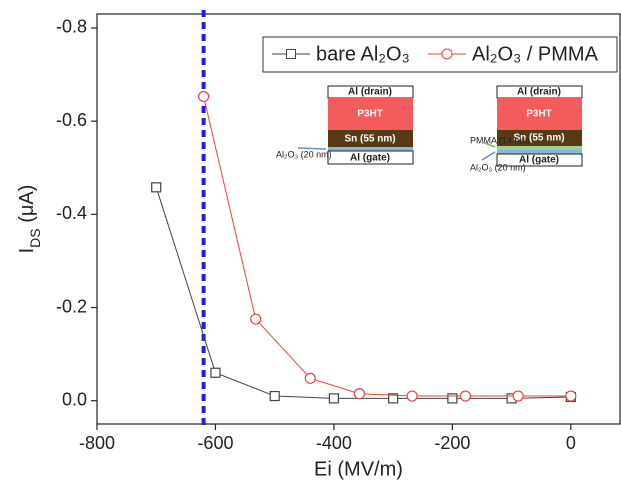 The height and width of the screenshot is (492, 621). What do you see at coordinates (71, 306) in the screenshot?
I see `y-tick-label: -0.2` at bounding box center [71, 306].